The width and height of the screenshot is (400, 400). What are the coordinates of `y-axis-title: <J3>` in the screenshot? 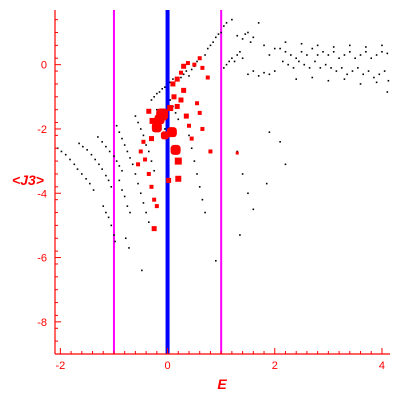 It's located at (28, 180).